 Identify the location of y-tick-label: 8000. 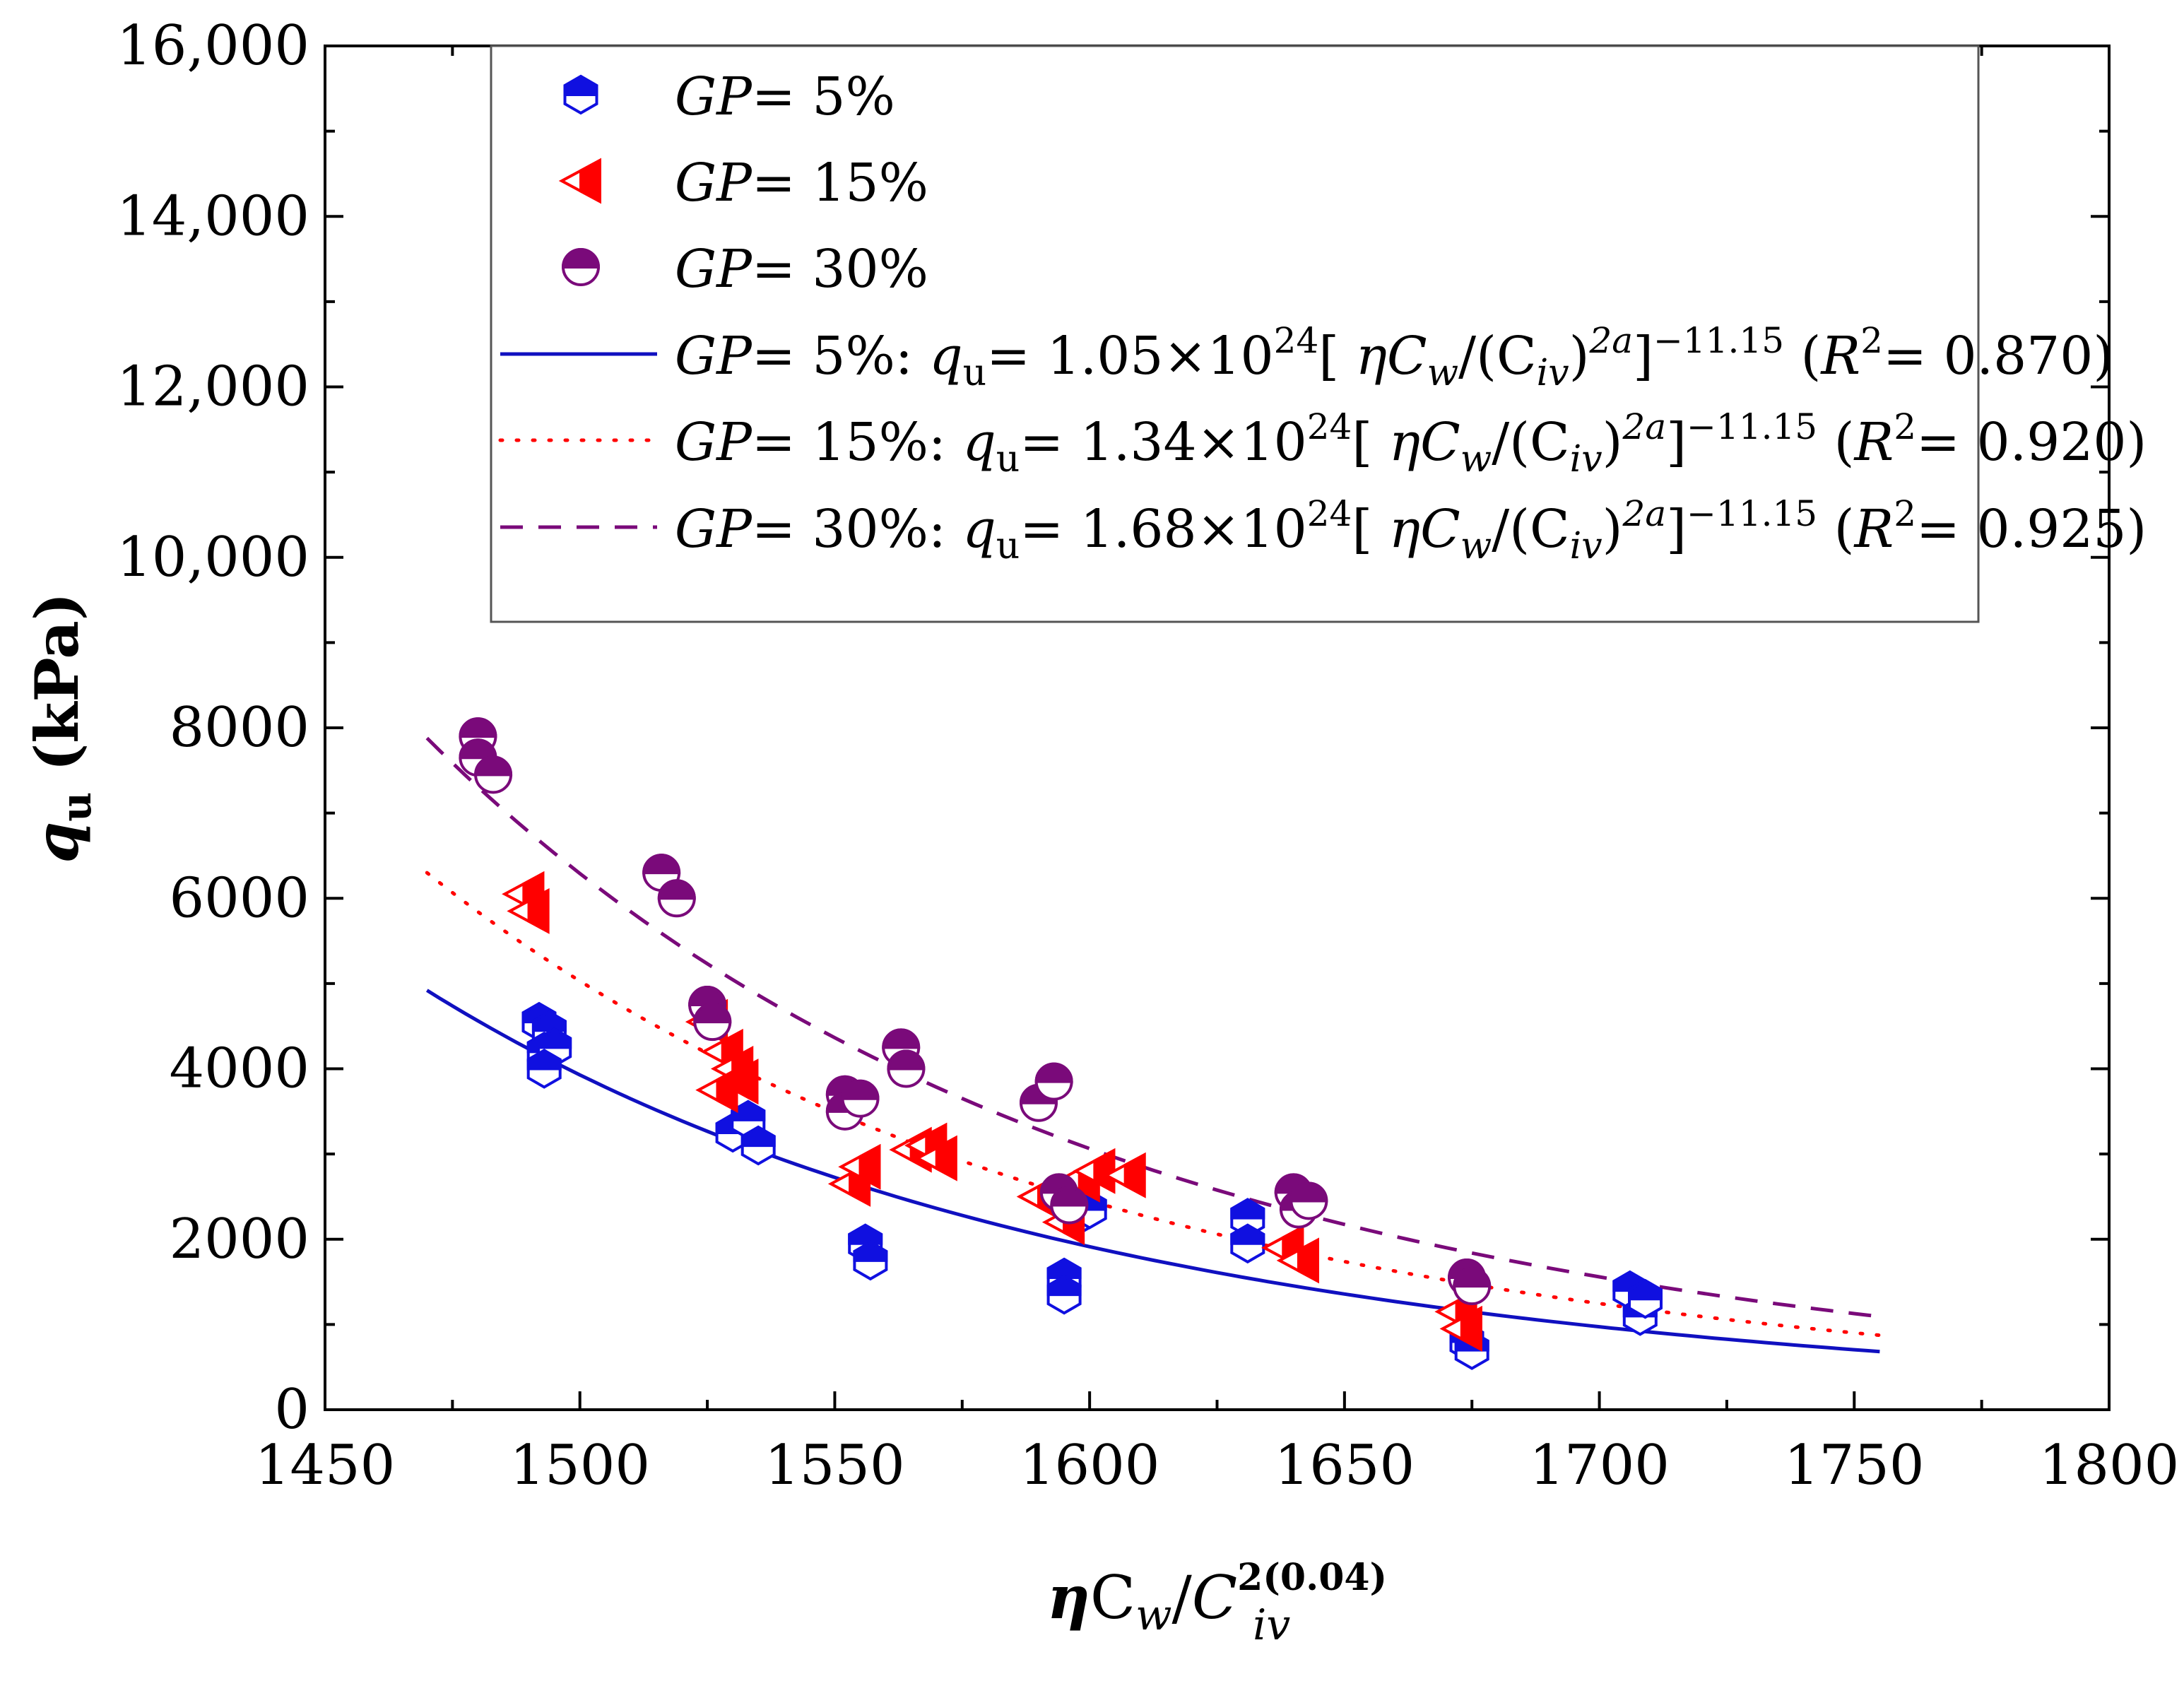
(239, 728).